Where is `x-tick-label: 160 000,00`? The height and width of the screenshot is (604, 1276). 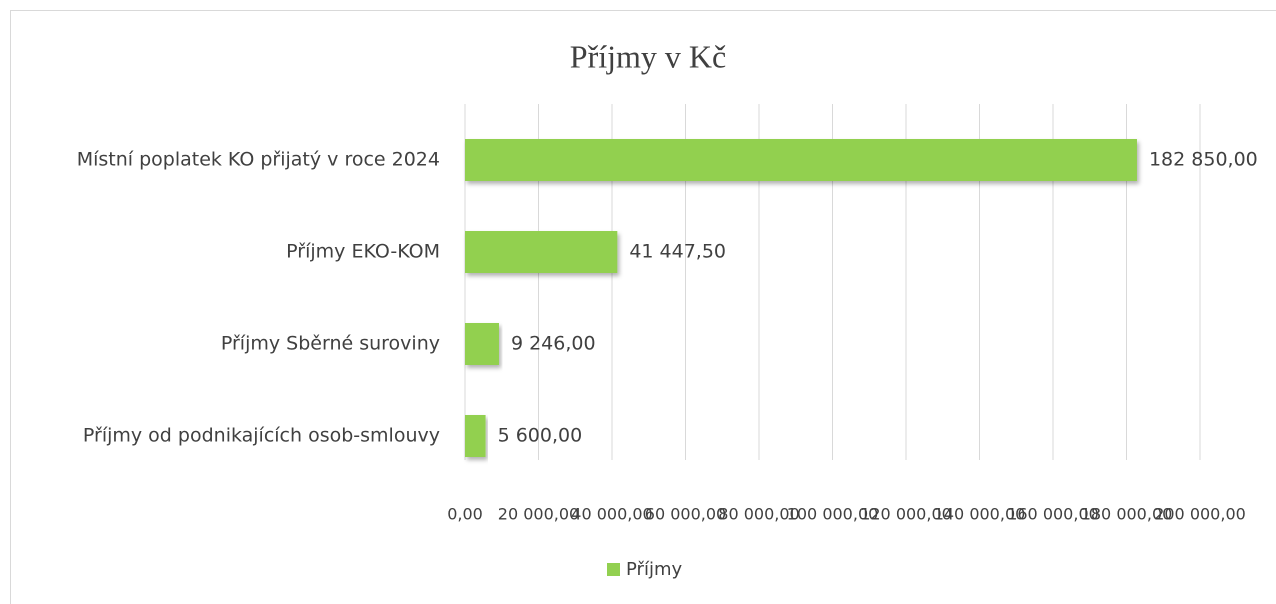
x-tick-label: 160 000,00 is located at coordinates (1053, 514).